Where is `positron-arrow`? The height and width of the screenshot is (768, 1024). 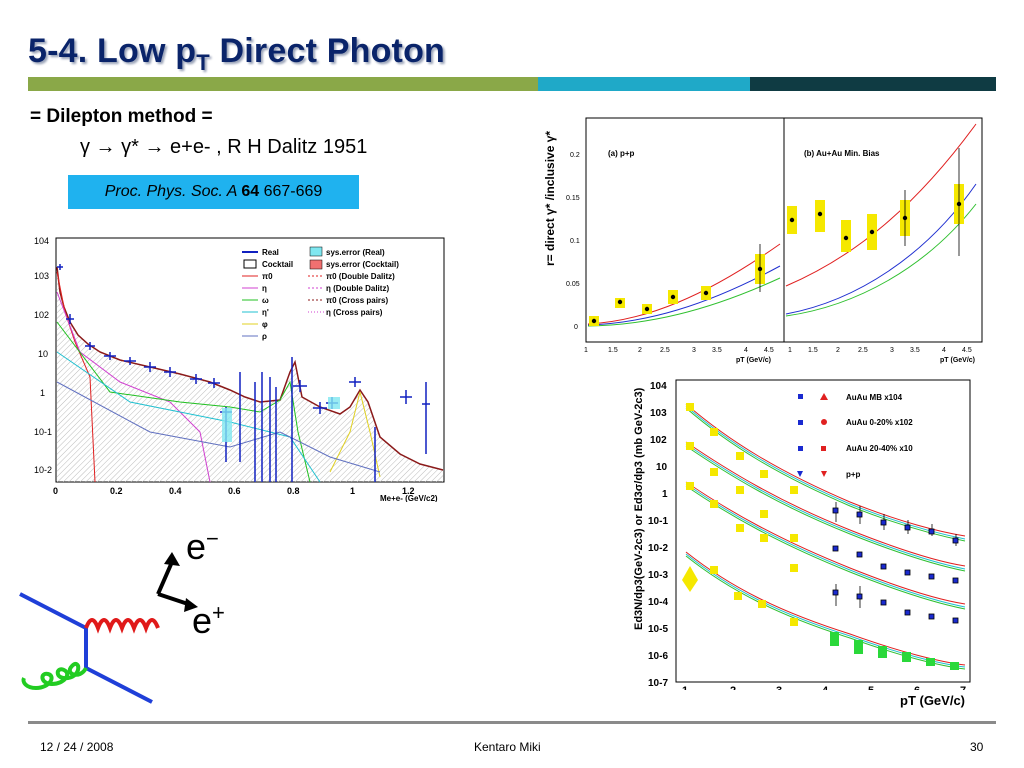
positron-arrow is located at coordinates (173, 599).